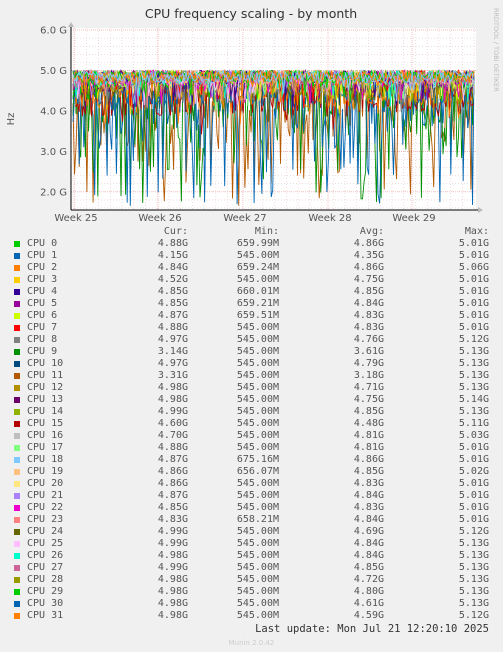  Describe the element at coordinates (368, 423) in the screenshot. I see `legend-avg: 4.48G` at that location.